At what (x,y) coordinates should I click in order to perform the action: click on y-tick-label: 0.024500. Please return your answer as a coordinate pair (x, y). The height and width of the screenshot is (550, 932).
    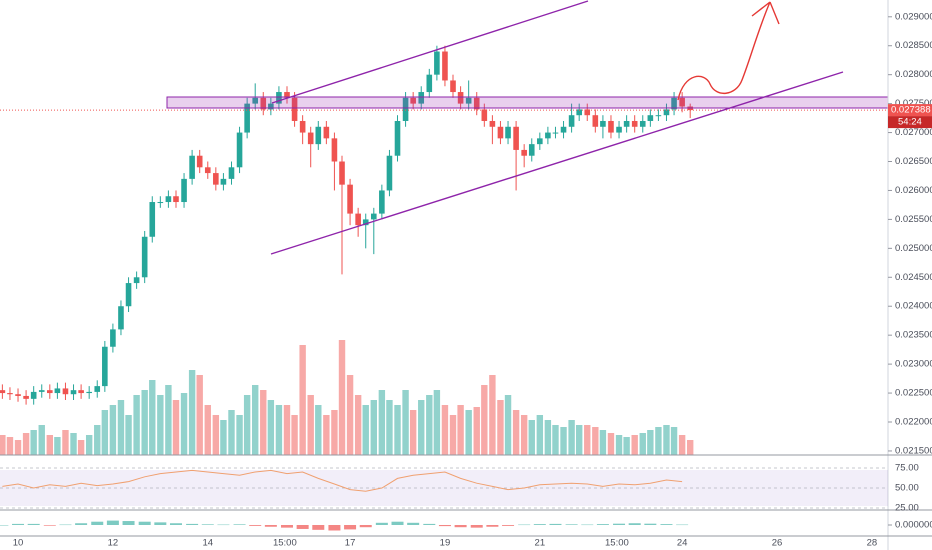
    Looking at the image, I should click on (913, 277).